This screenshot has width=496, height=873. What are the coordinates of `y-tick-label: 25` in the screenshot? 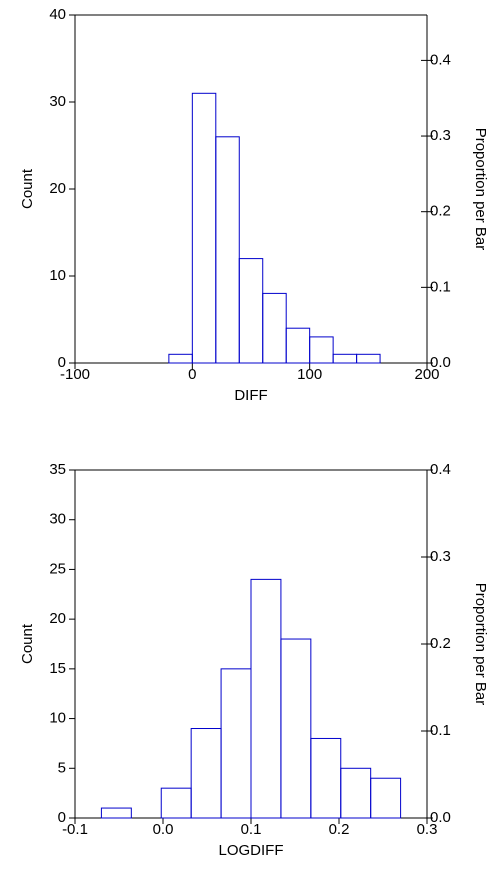 It's located at (57, 568).